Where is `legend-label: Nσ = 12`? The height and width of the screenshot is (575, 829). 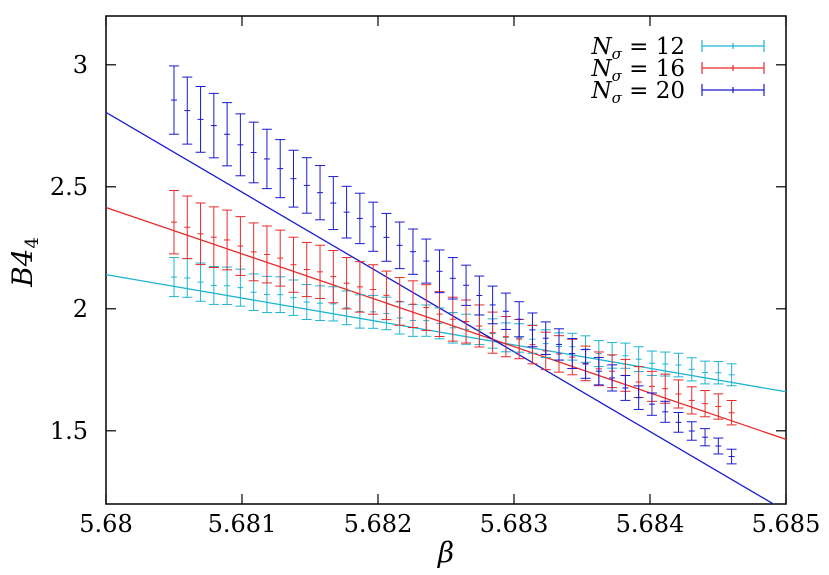 legend-label: Nσ = 12 is located at coordinates (637, 48).